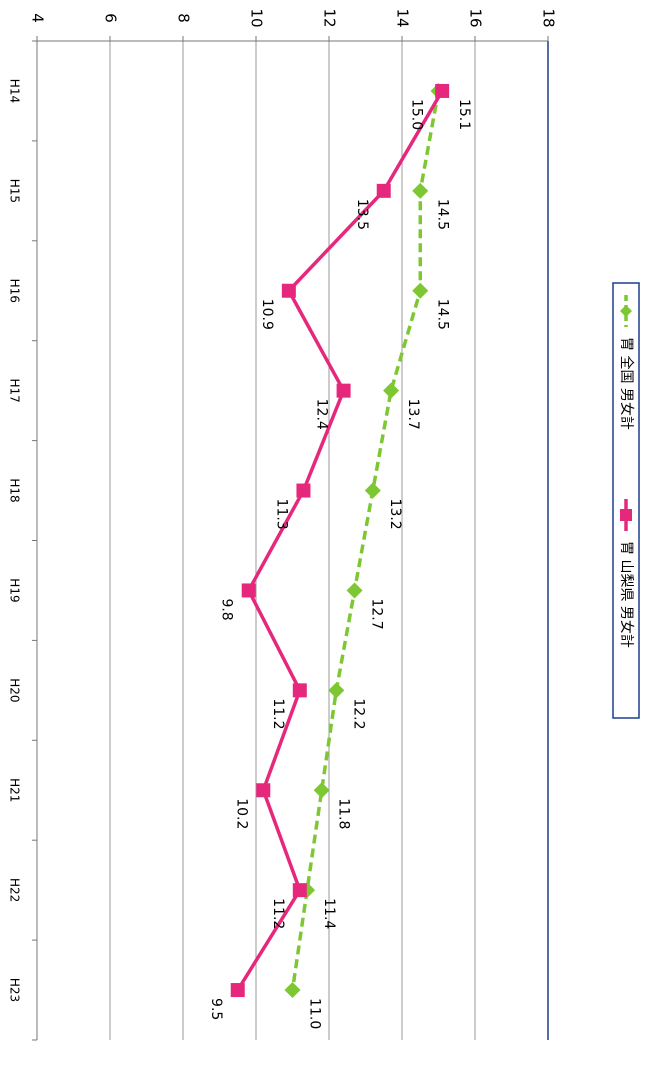 This screenshot has height=1069, width=653. I want to click on legend-swatch-square, so click(626, 515).